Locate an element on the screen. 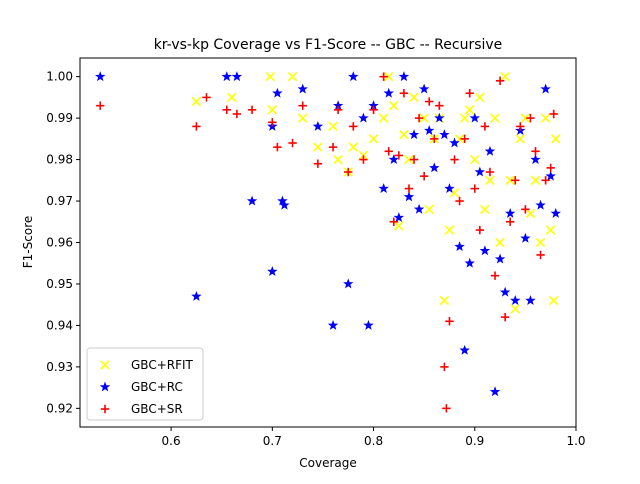 This screenshot has width=640, height=484. legend-label: GBC+RC is located at coordinates (157, 387).